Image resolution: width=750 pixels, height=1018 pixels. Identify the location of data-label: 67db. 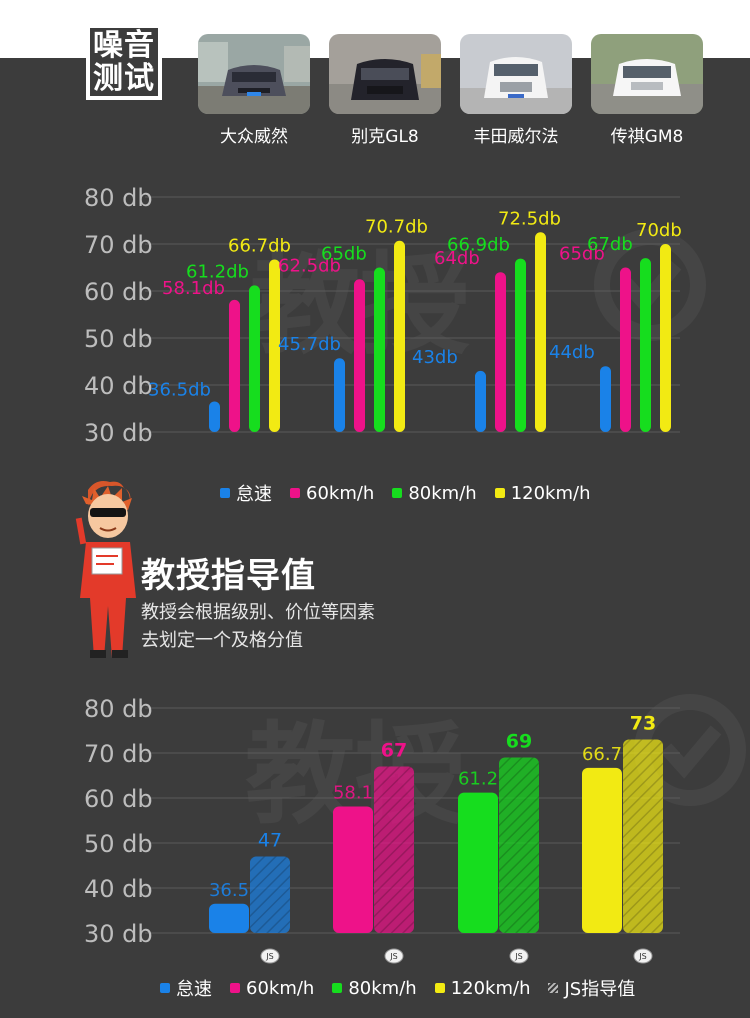
(610, 244).